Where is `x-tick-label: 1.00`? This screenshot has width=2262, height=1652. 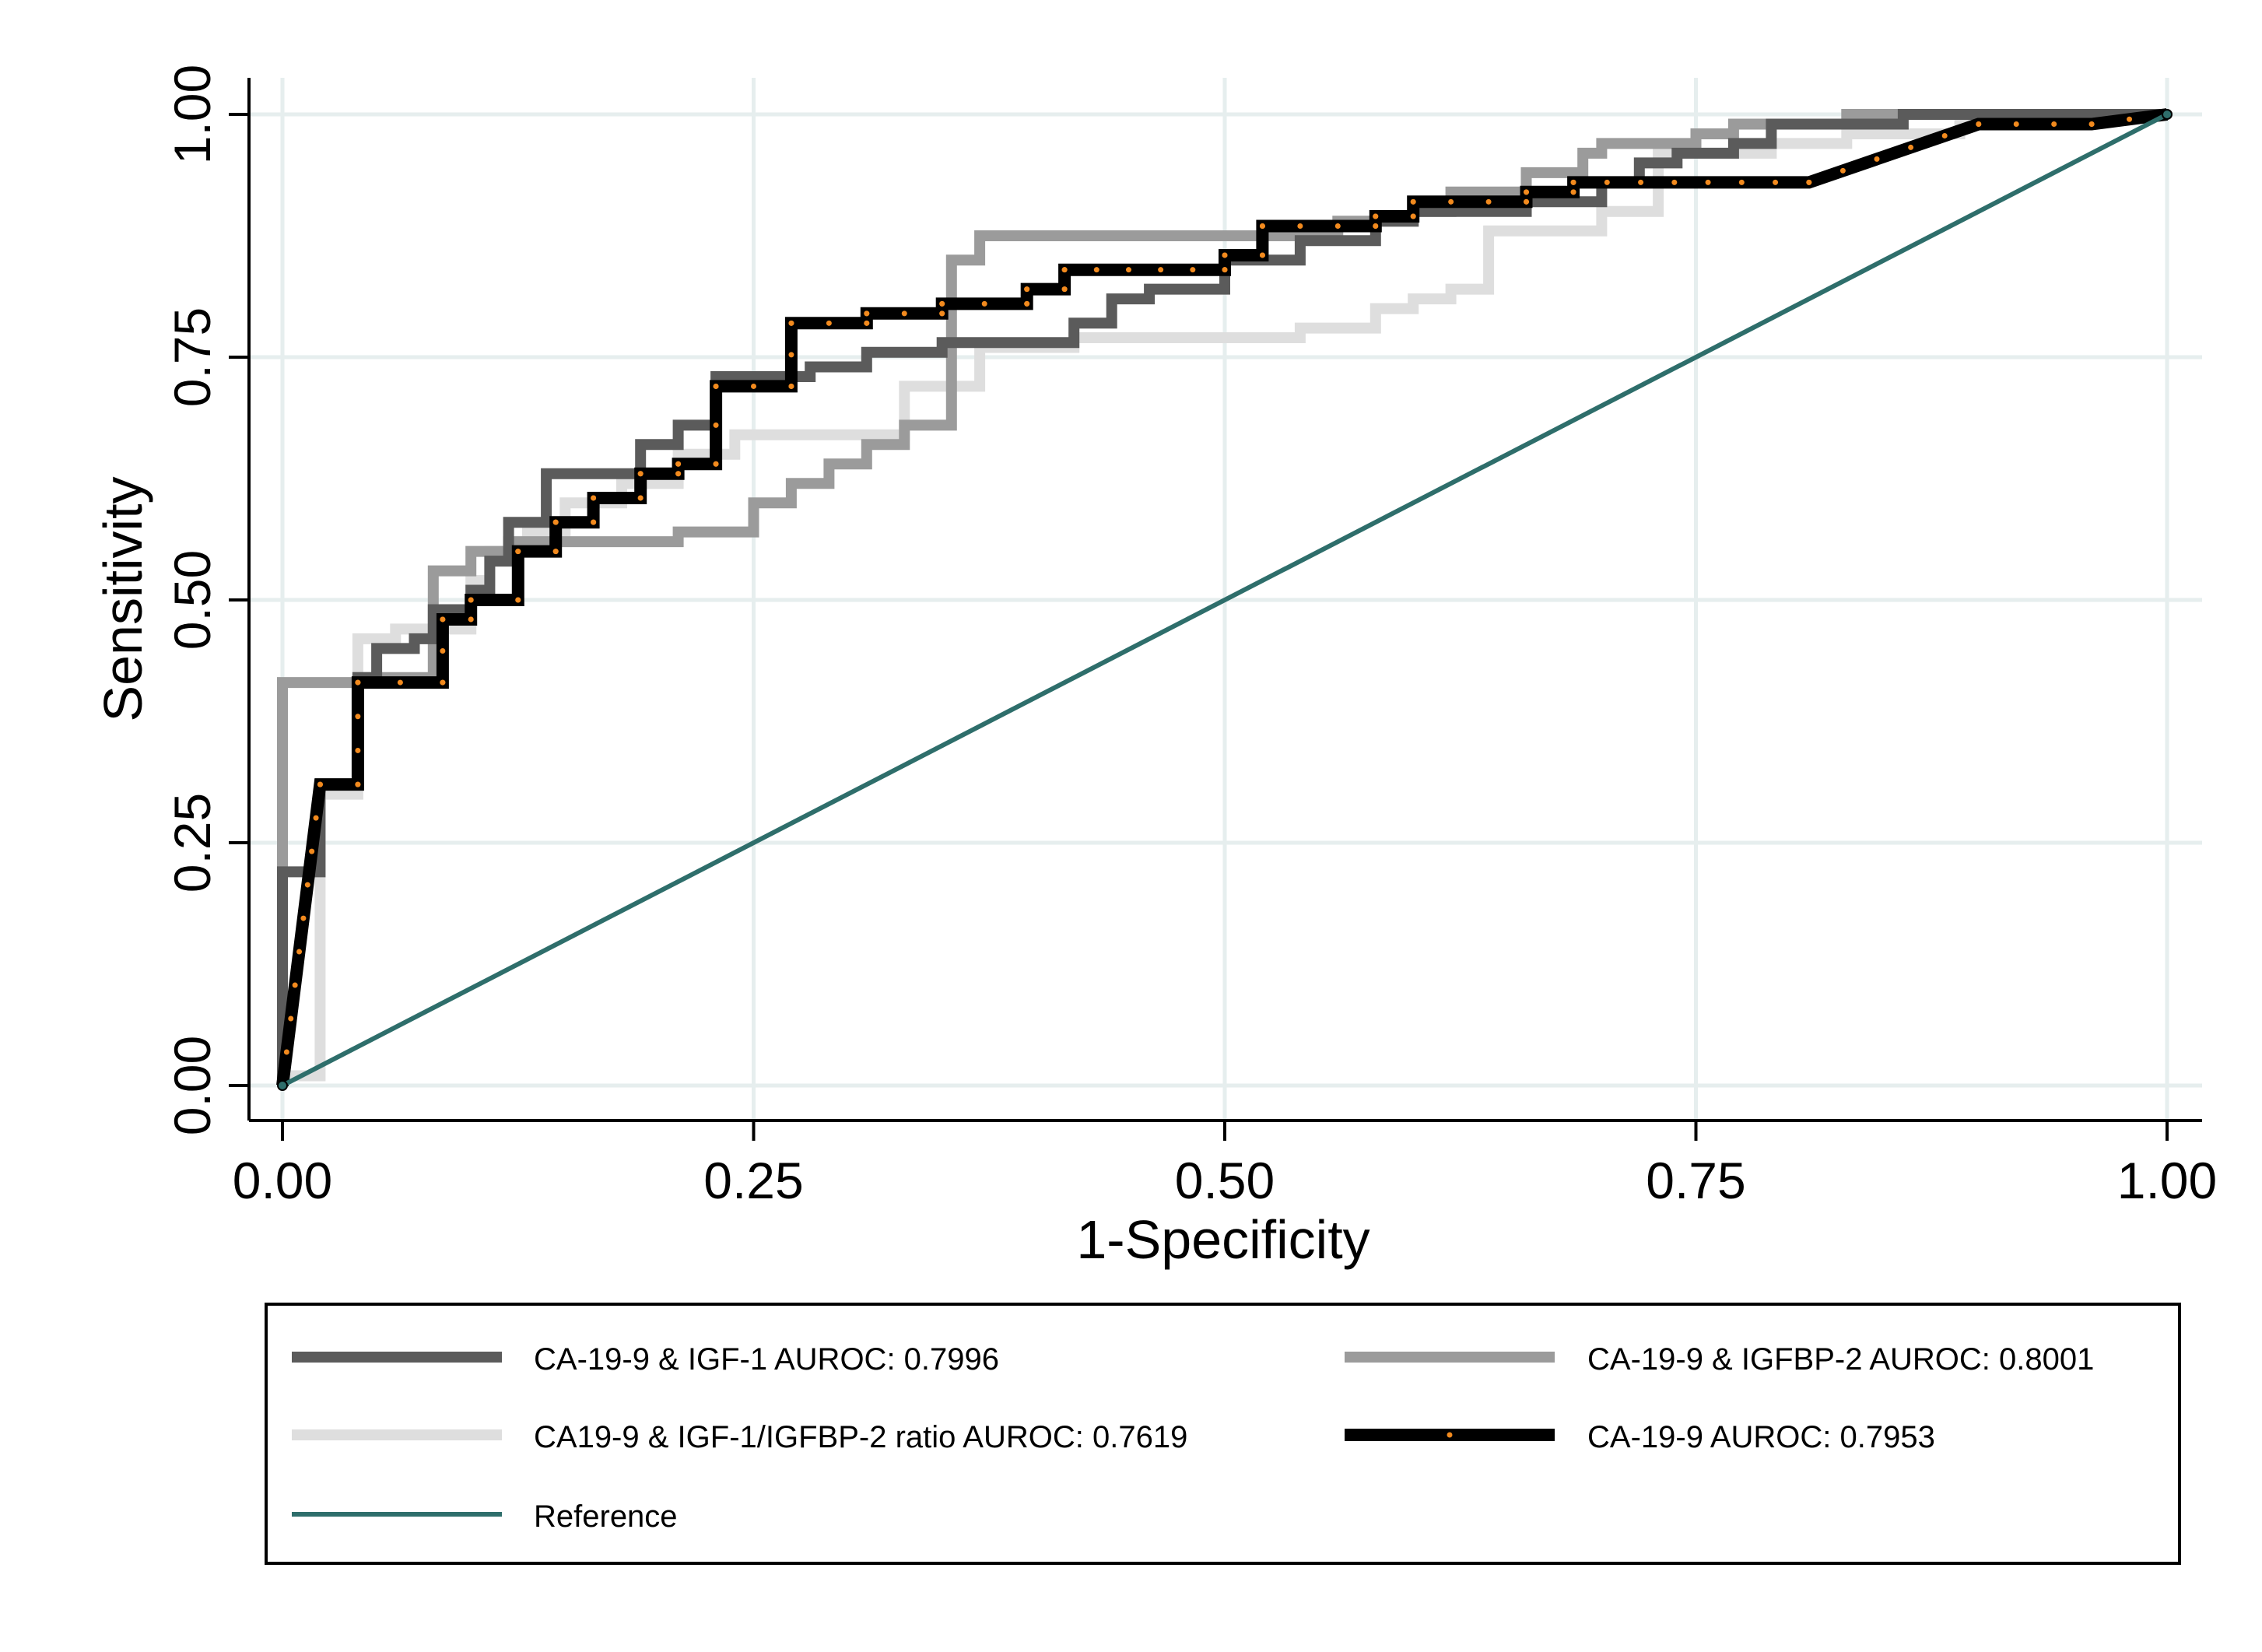 x-tick-label: 1.00 is located at coordinates (2167, 1180).